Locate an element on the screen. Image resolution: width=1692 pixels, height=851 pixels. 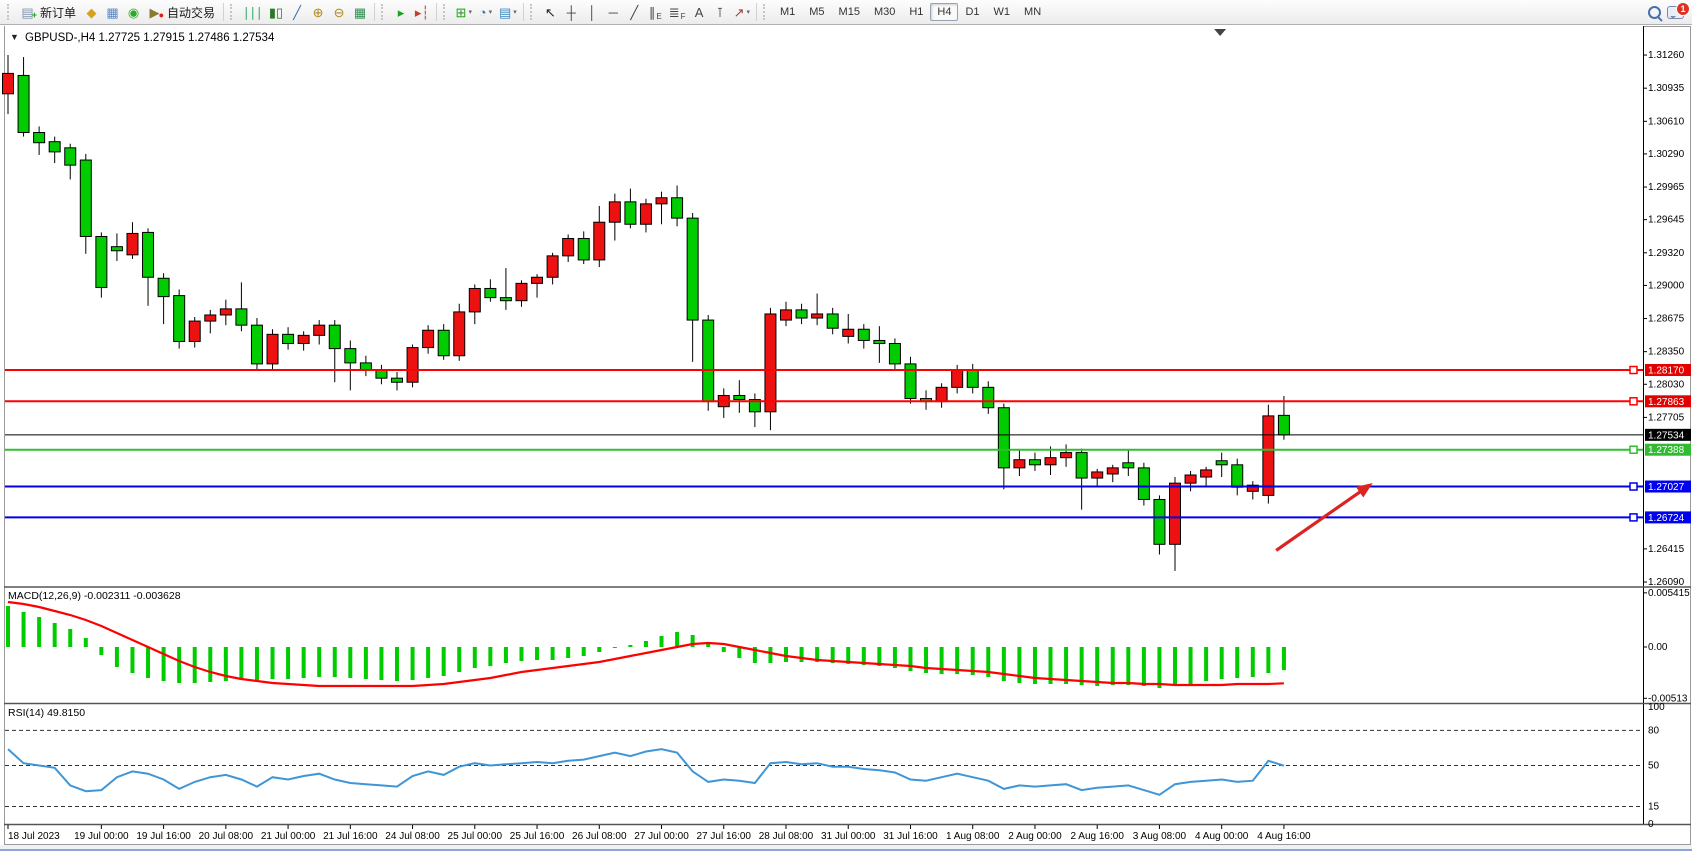
support-line-blue-1-handle is located at coordinates (1633, 486).